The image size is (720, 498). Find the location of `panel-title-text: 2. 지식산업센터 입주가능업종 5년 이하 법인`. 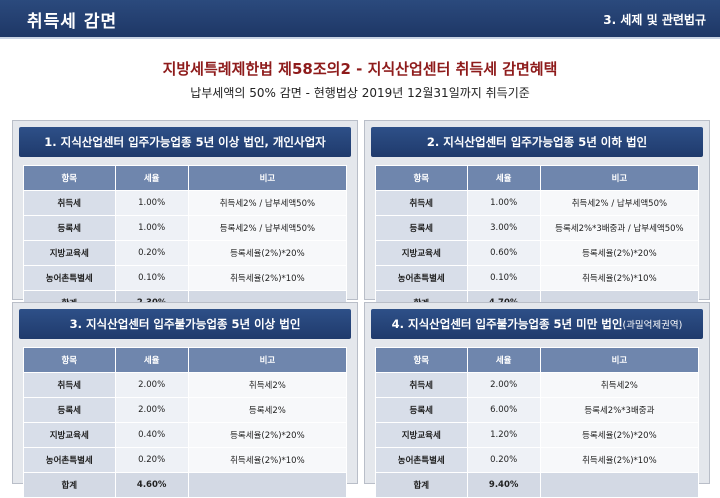

panel-title-text: 2. 지식산업센터 입주가능업종 5년 이하 법인 is located at coordinates (537, 142).